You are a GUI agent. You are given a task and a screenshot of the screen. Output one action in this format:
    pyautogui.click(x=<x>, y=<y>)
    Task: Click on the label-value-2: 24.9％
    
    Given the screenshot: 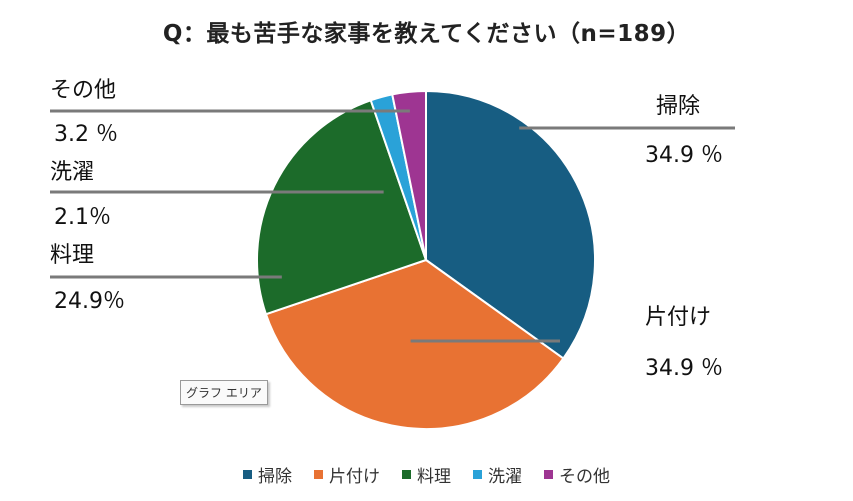 What is the action you would take?
    pyautogui.click(x=89, y=301)
    